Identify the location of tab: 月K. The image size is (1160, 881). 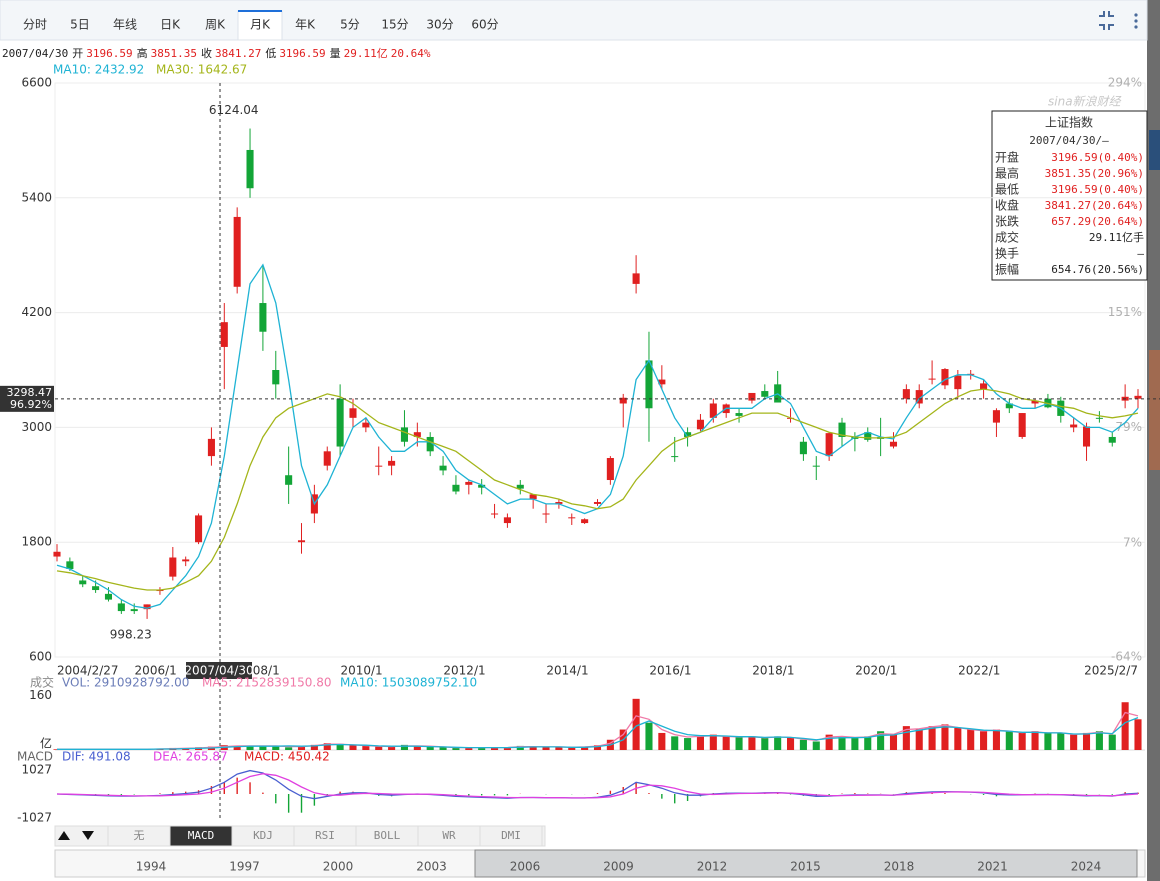
(260, 25).